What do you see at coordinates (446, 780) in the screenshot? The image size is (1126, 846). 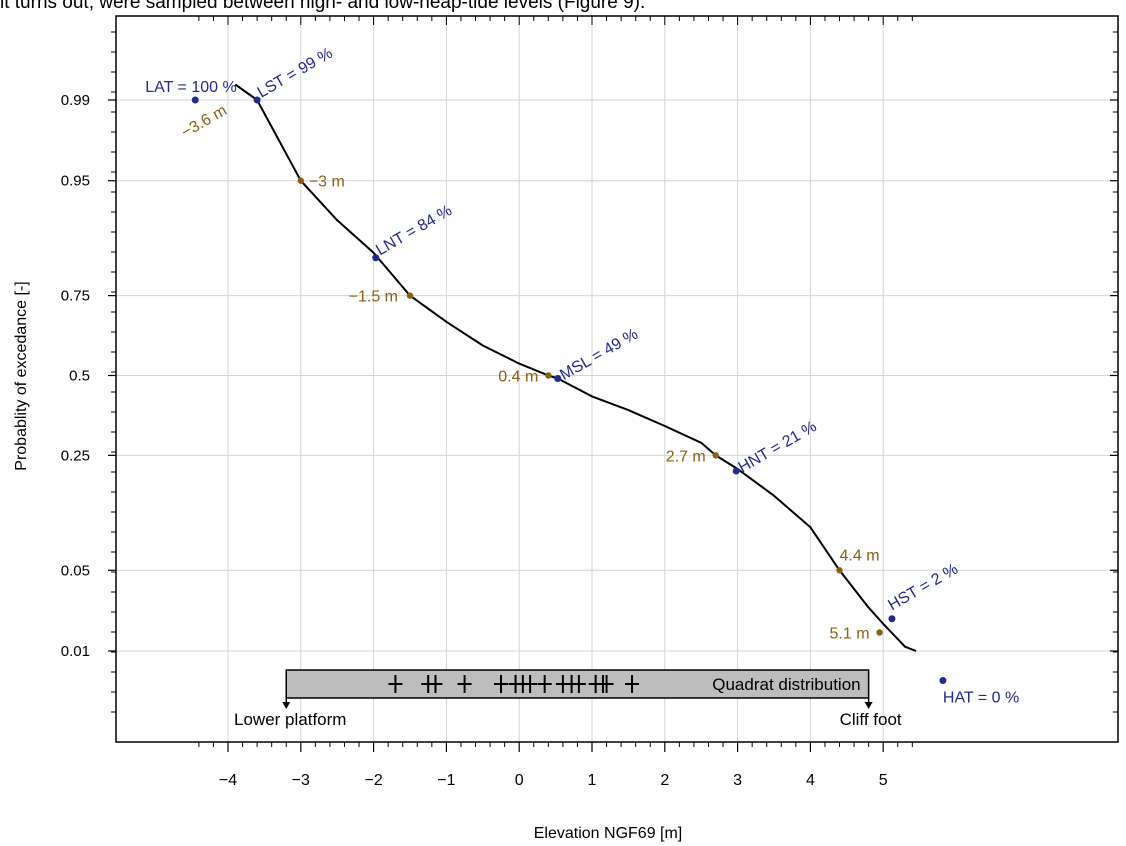 I see `x-tick-label: −1` at bounding box center [446, 780].